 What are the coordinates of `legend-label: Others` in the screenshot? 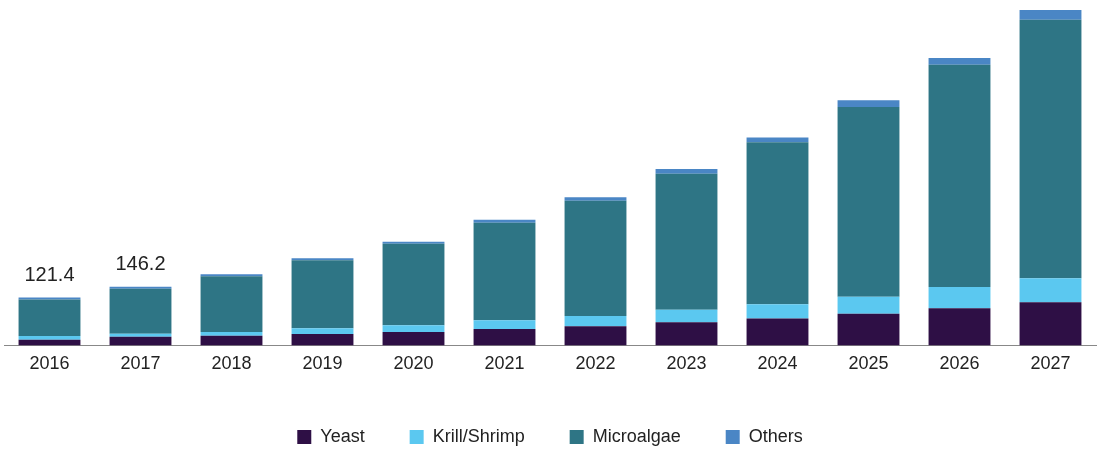 It's located at (775, 435).